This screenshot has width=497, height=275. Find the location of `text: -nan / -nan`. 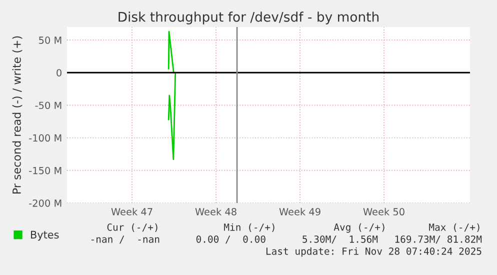

text: -nan / -nan is located at coordinates (125, 240).